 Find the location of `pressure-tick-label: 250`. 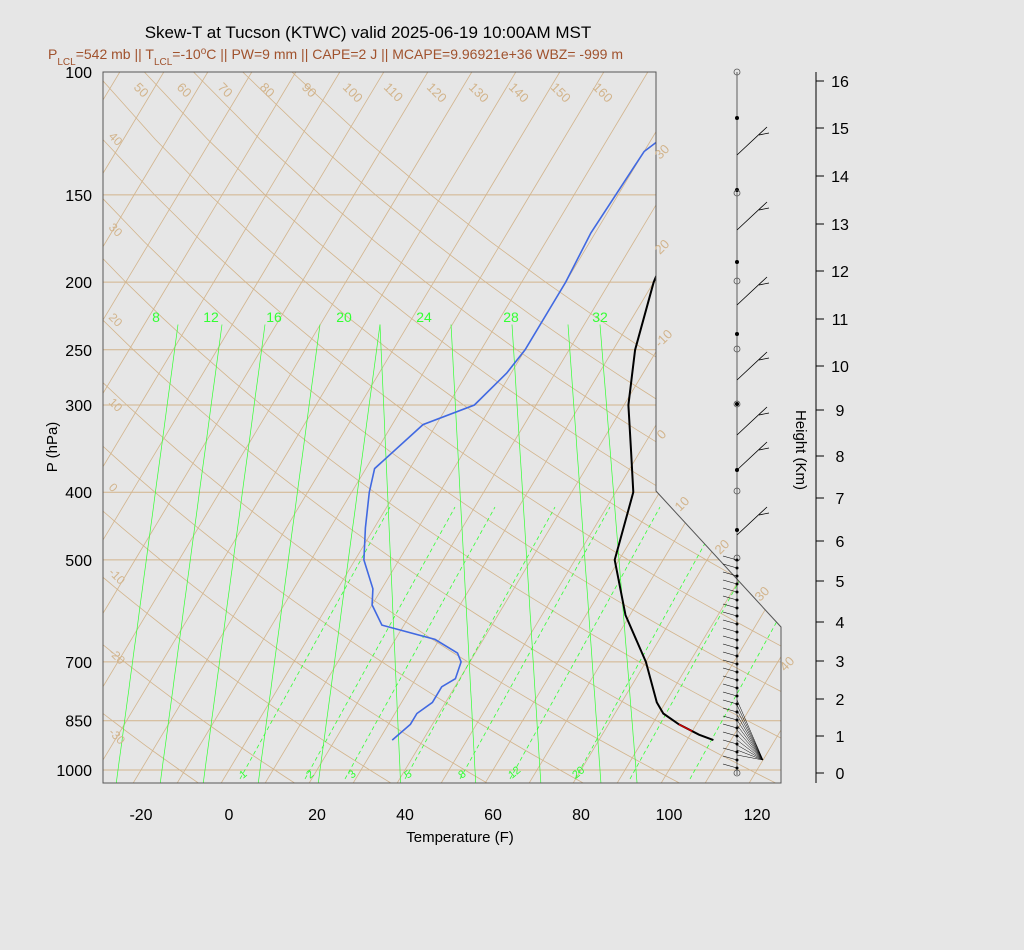

pressure-tick-label: 250 is located at coordinates (78, 351).